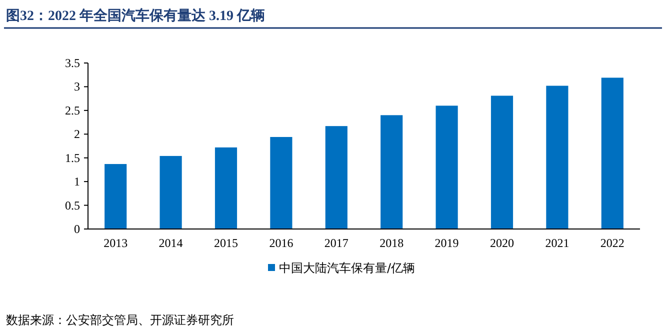  I want to click on source-note: 数据来源：公安部交管局、开源证券研究所, so click(120, 320).